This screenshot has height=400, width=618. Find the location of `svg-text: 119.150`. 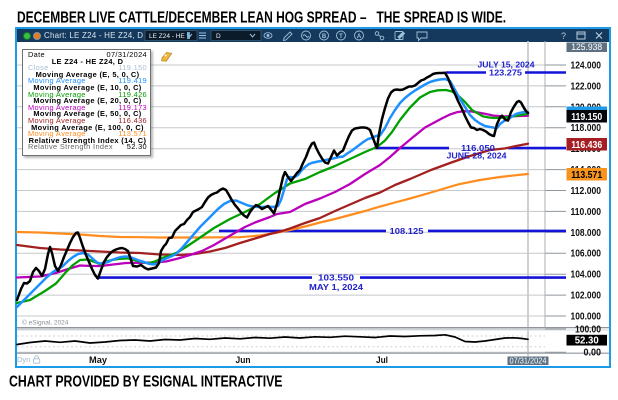

svg-text: 119.150 is located at coordinates (586, 117).